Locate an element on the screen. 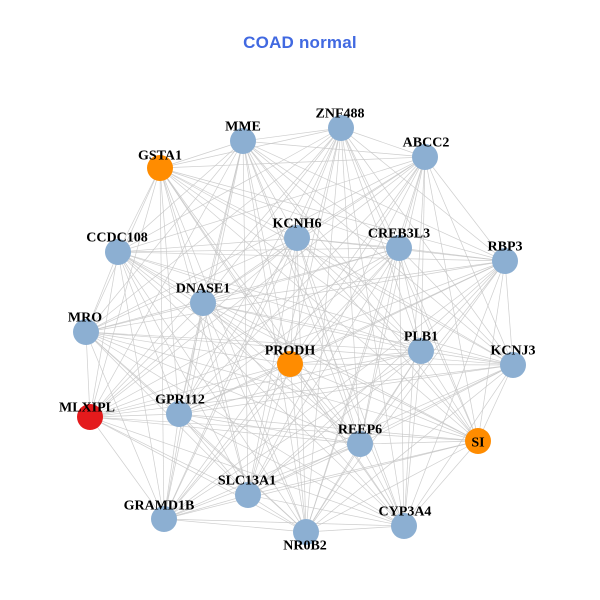  node-slc13a1 is located at coordinates (248, 495).